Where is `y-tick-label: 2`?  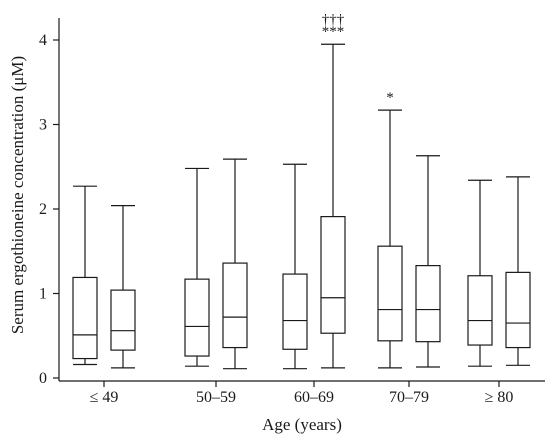 y-tick-label: 2 is located at coordinates (43, 209).